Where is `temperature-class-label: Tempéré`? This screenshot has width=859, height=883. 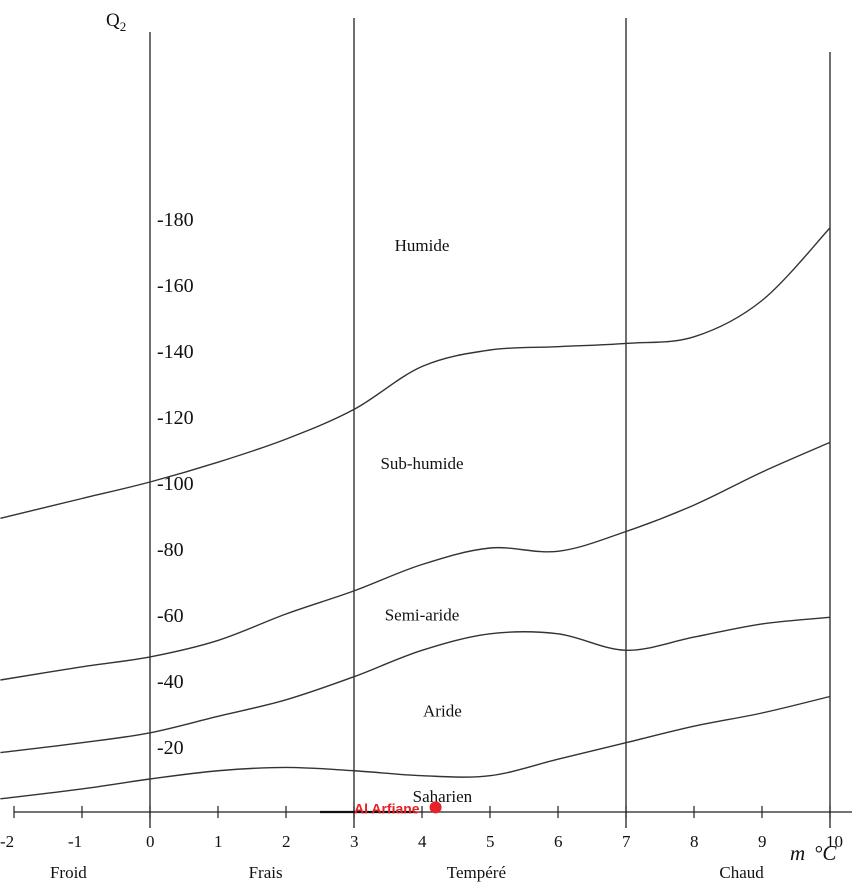 temperature-class-label: Tempéré is located at coordinates (476, 872).